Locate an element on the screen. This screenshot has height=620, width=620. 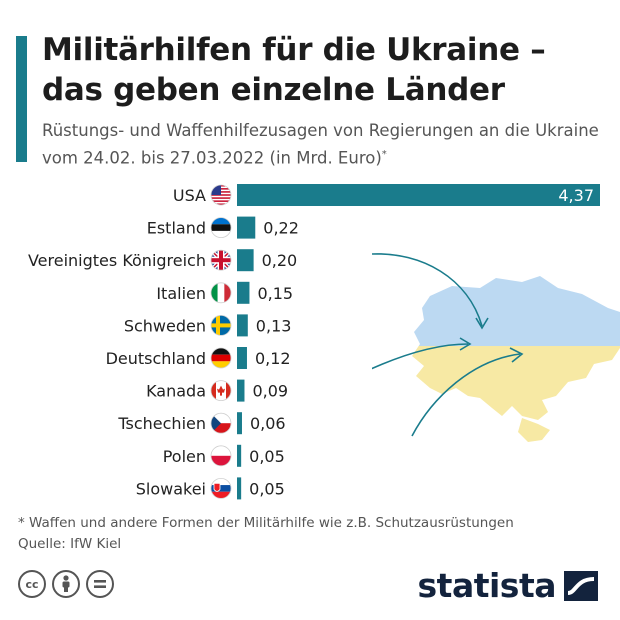
bar-vereinigtes-königreich is located at coordinates (245, 260).